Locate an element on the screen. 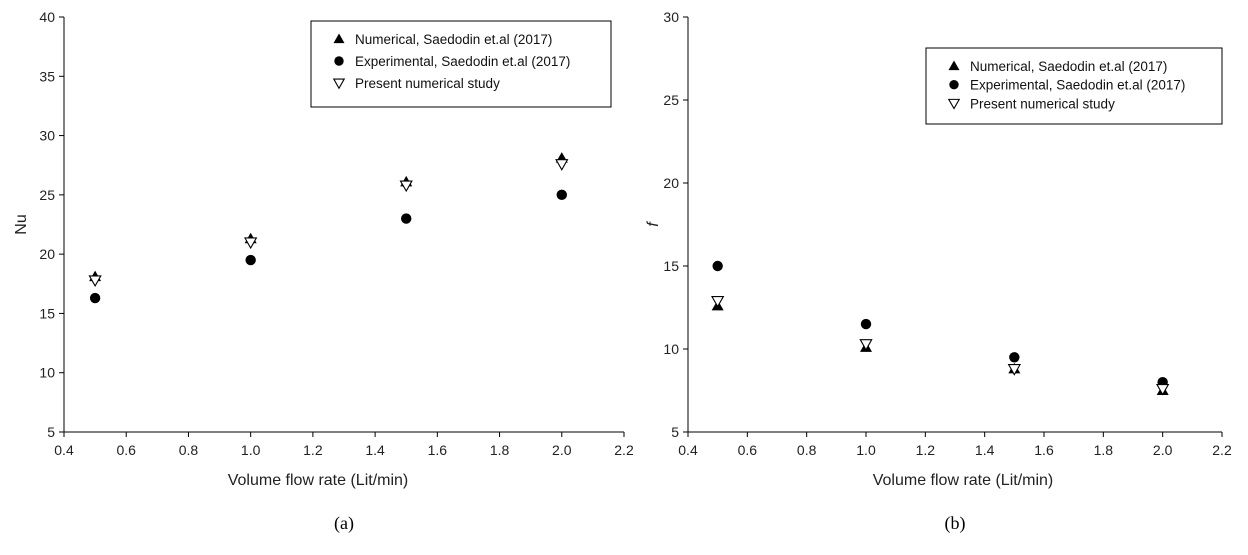 The height and width of the screenshot is (555, 1248). panel-caption: (a) is located at coordinates (344, 523).